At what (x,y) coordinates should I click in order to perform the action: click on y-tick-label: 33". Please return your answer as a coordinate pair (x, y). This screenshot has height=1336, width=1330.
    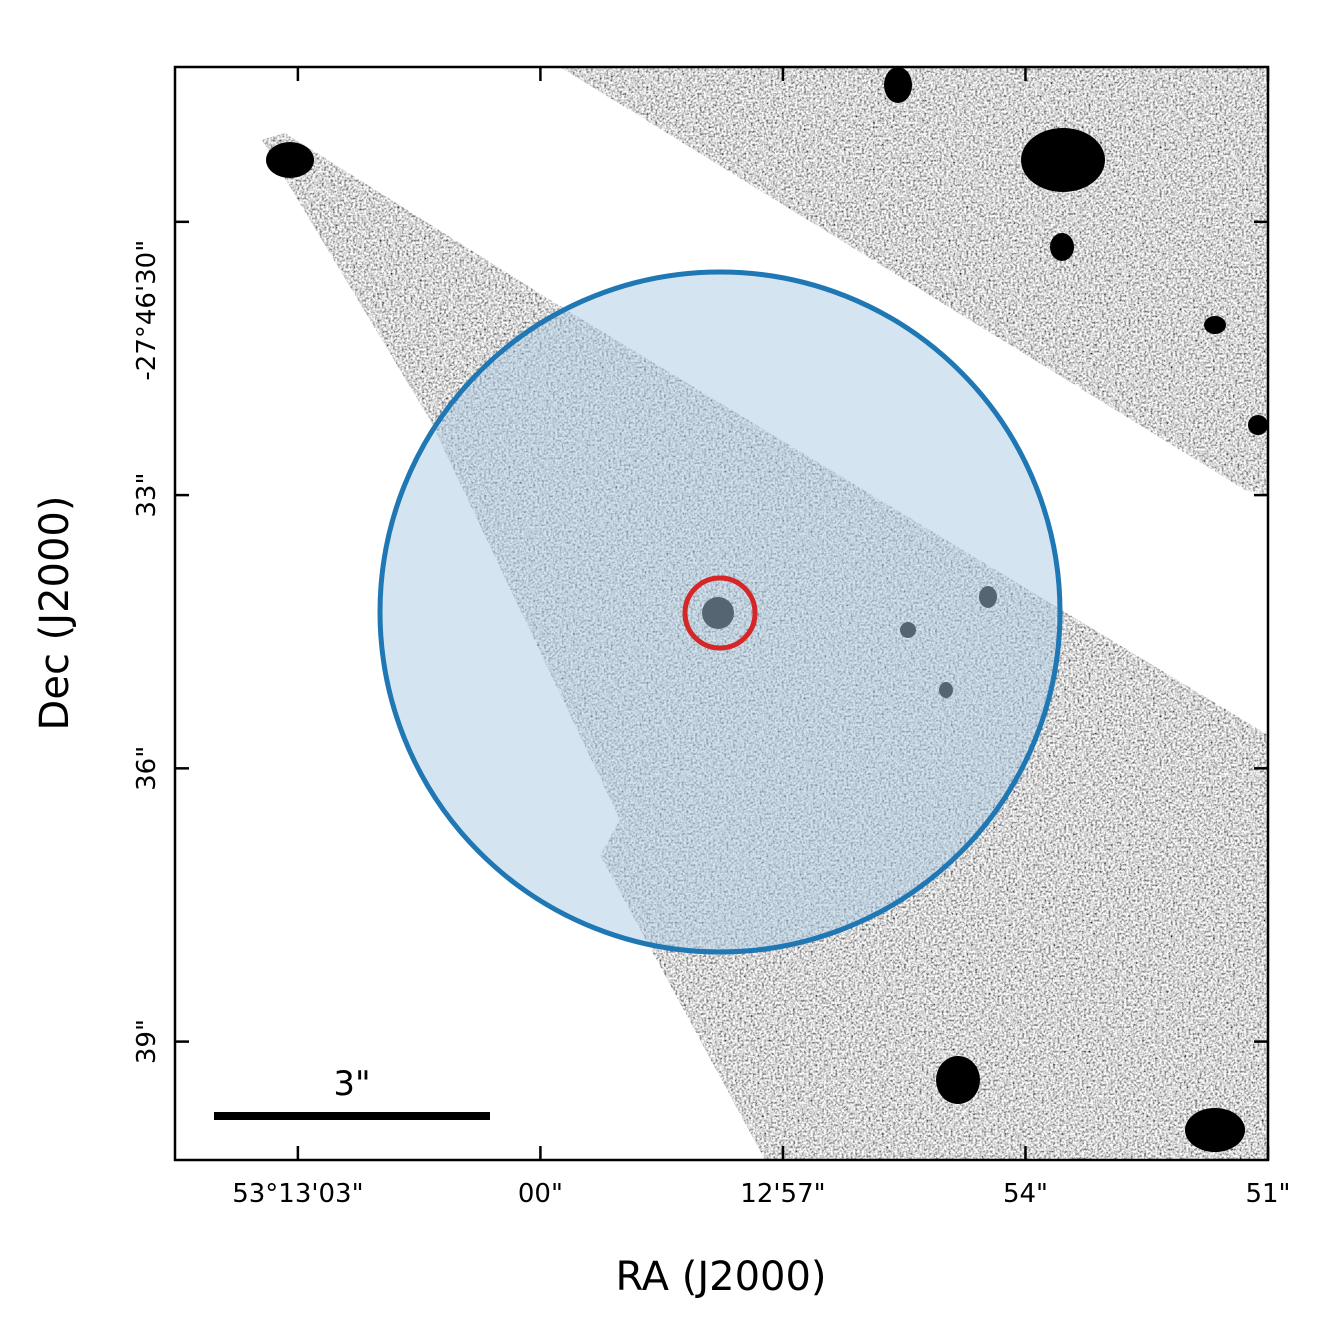
    Looking at the image, I should click on (147, 495).